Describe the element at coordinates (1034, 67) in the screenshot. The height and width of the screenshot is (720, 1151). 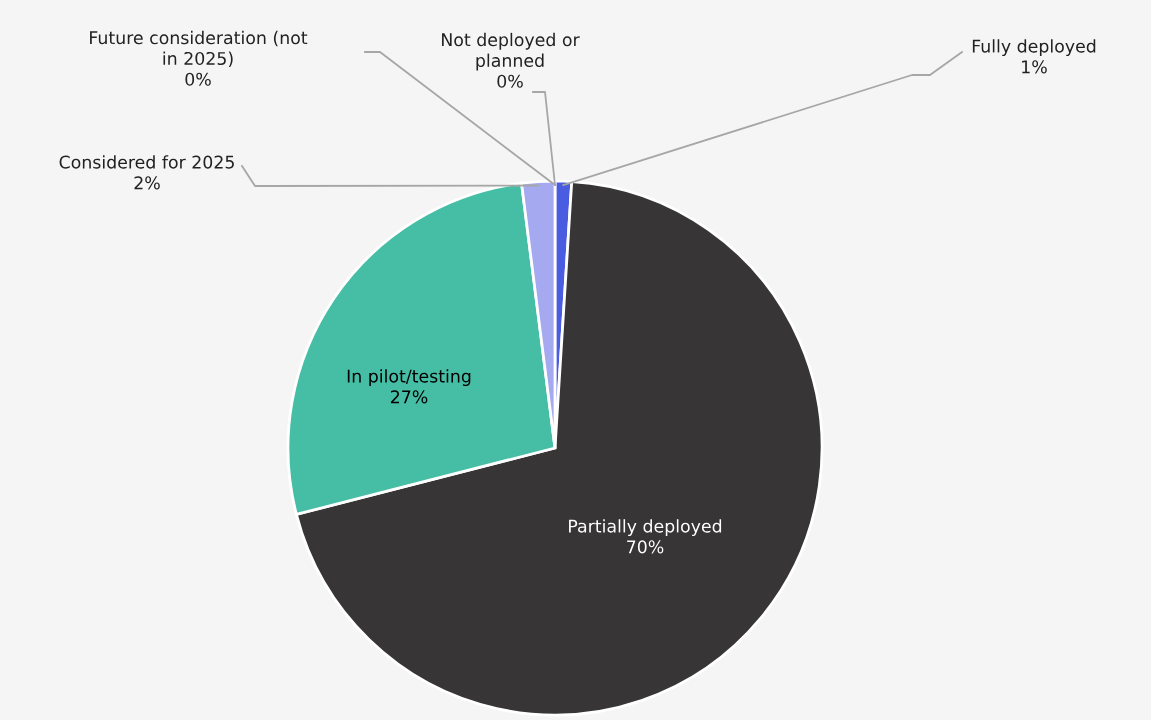
I see `data-label: 1%` at that location.